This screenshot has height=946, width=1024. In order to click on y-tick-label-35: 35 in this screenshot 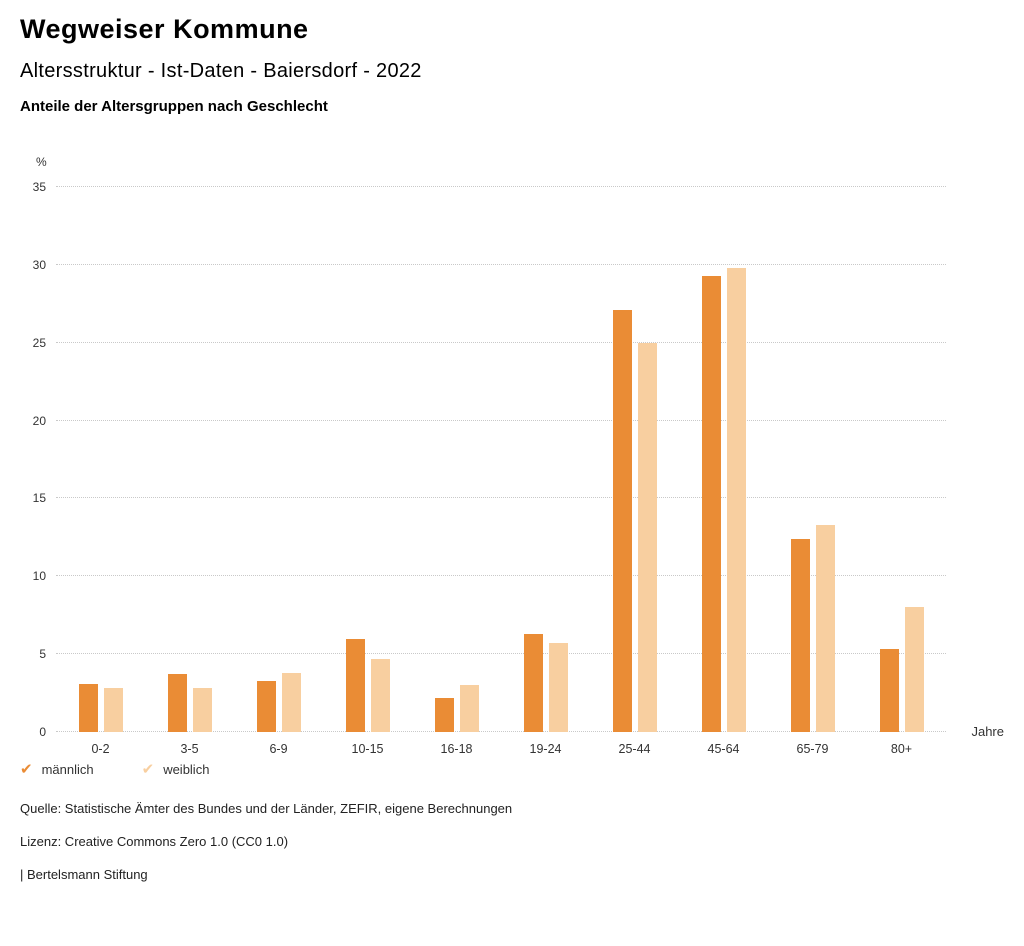, I will do `click(39, 187)`.